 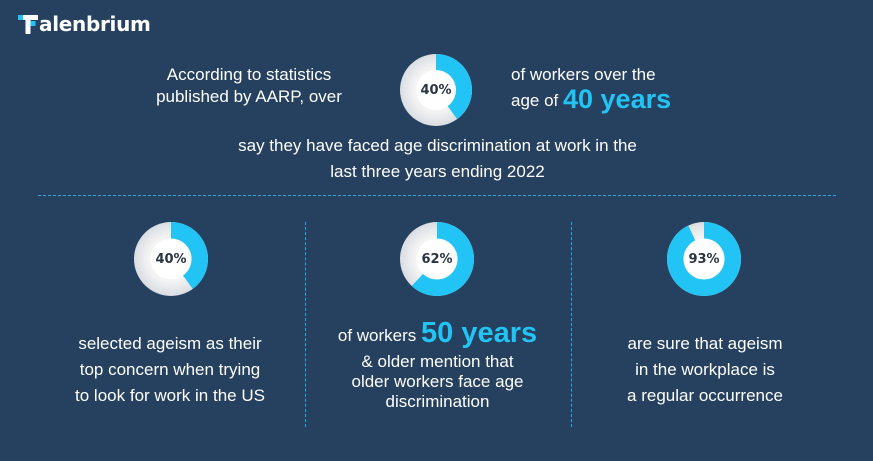 I want to click on stat-2-age-highlight: 50 years, so click(x=479, y=333).